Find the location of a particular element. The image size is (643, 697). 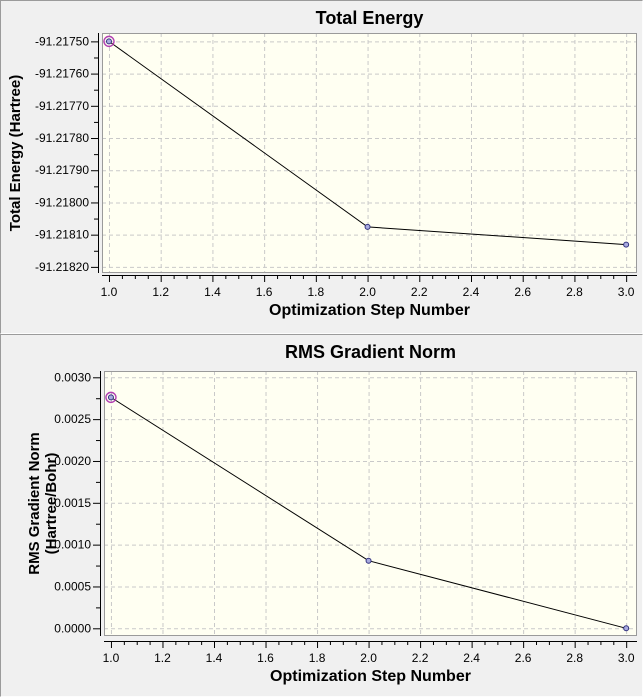

chart-title: RMS Gradient Norm is located at coordinates (370, 352).